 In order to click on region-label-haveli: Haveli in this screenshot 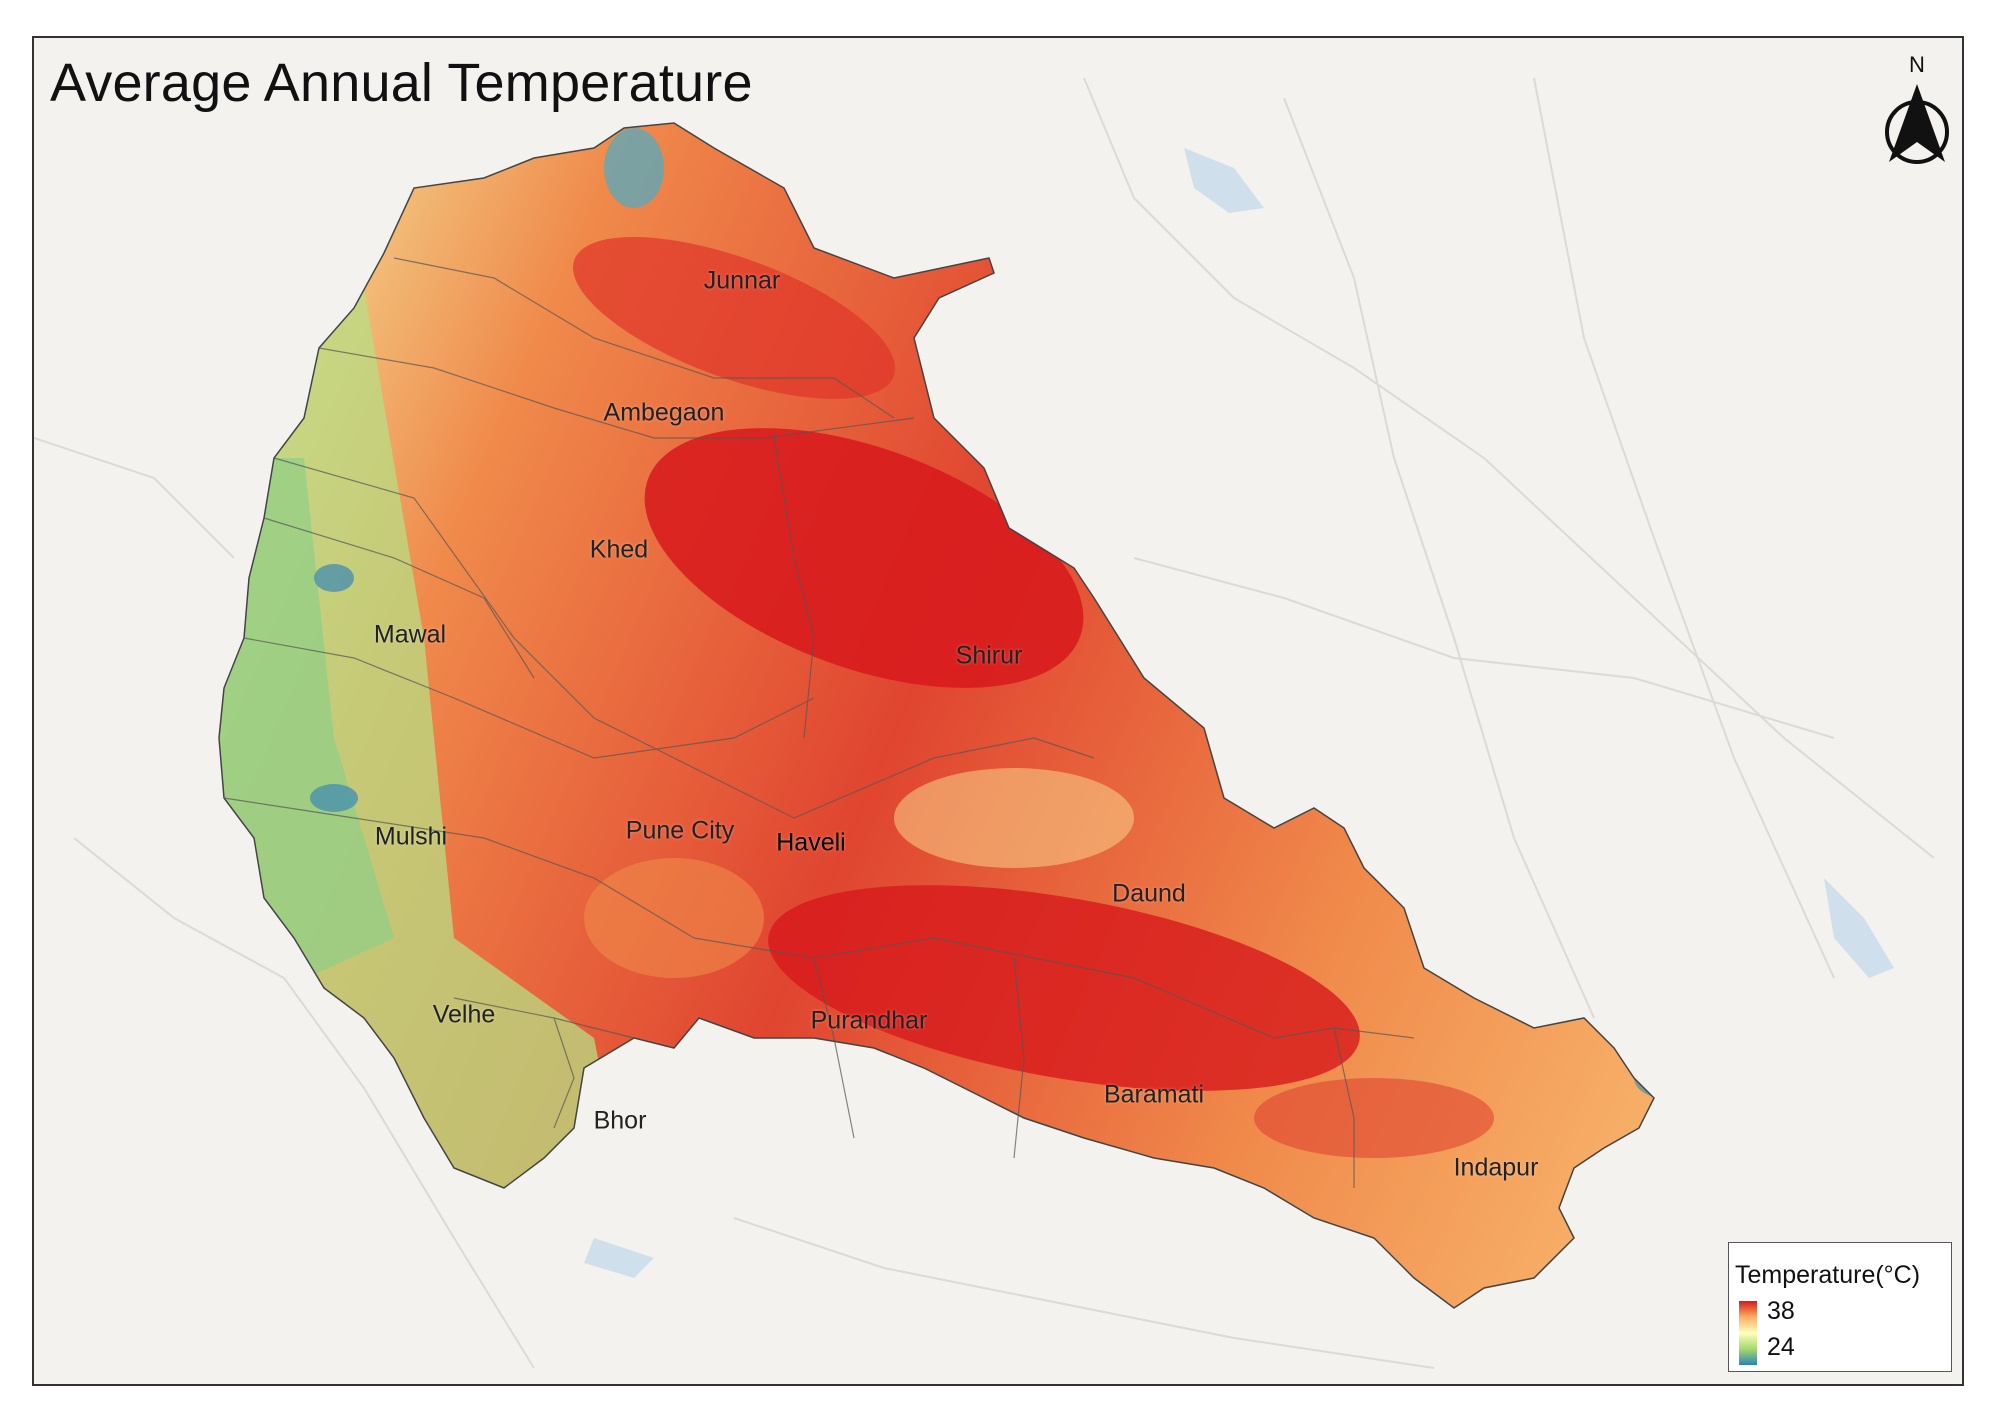, I will do `click(811, 842)`.